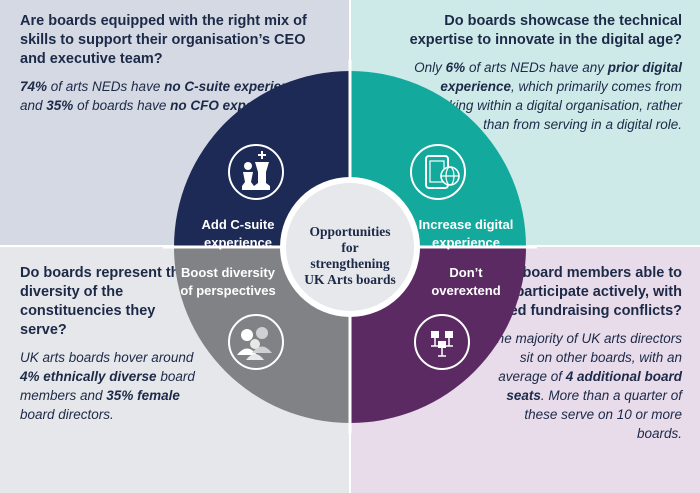 The height and width of the screenshot is (493, 700). What do you see at coordinates (234, 86) in the screenshot?
I see `highlight-stat: no C-suite experience` at bounding box center [234, 86].